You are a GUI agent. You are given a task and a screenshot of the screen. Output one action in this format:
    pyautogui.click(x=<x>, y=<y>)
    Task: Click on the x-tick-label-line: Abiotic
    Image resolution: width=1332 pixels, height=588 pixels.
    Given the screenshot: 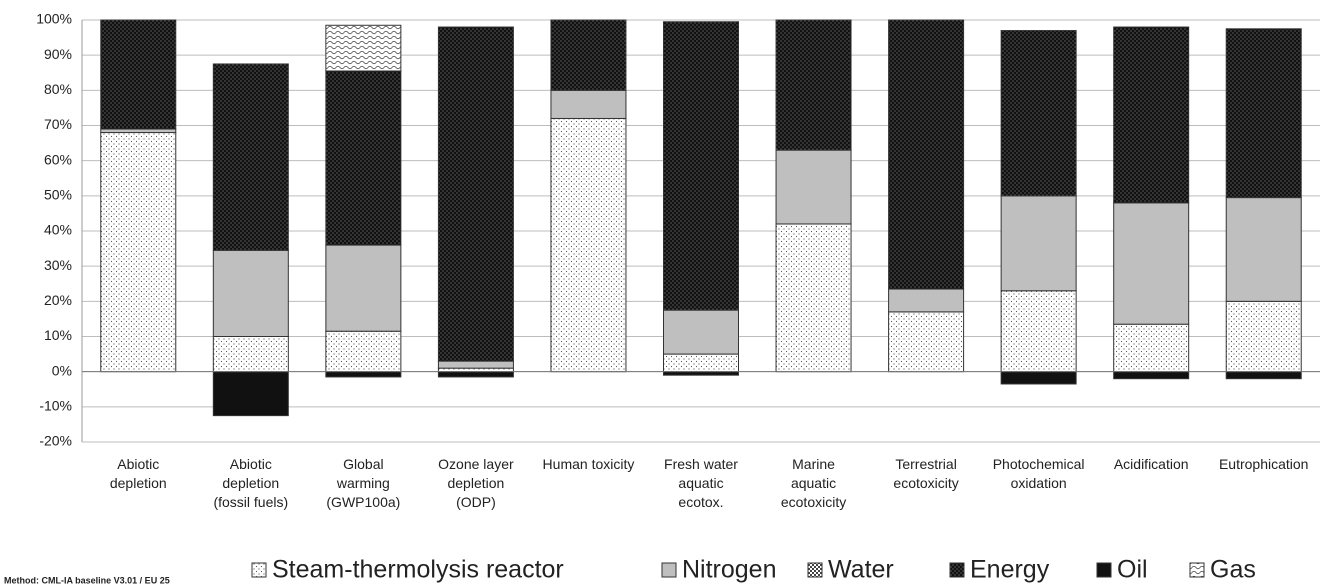 What is the action you would take?
    pyautogui.click(x=138, y=464)
    